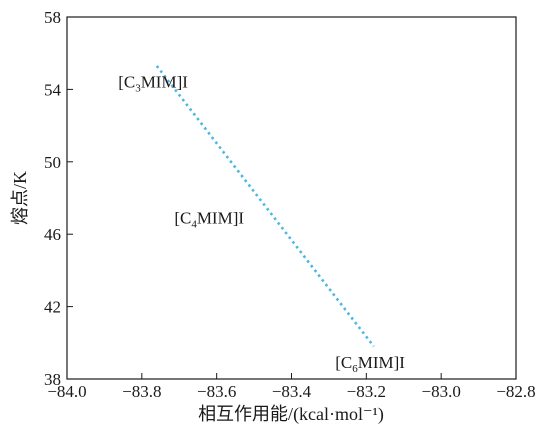  I want to click on y-tick-label: 46, so click(52, 234).